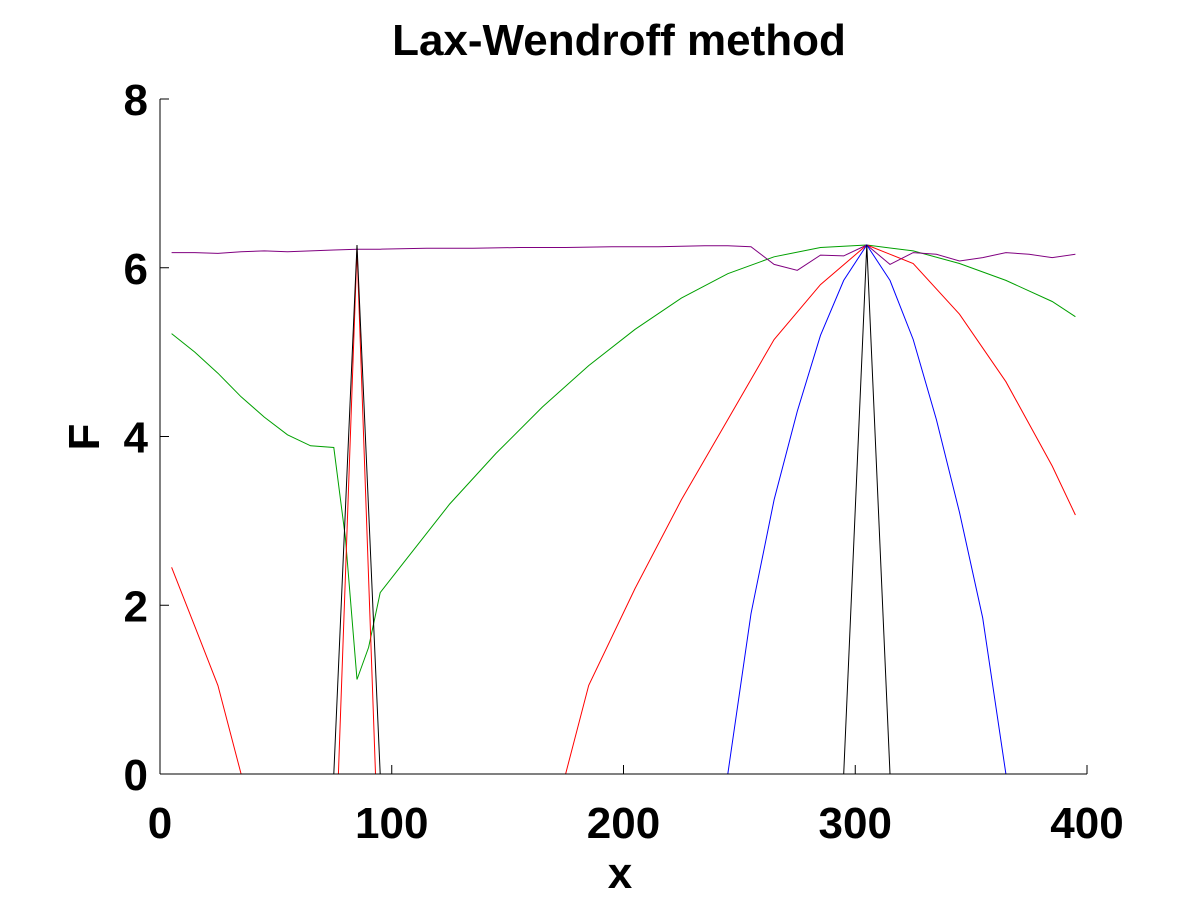 Image resolution: width=1200 pixels, height=900 pixels. Describe the element at coordinates (619, 40) in the screenshot. I see `chart-title: Lax-Wendroff method` at that location.